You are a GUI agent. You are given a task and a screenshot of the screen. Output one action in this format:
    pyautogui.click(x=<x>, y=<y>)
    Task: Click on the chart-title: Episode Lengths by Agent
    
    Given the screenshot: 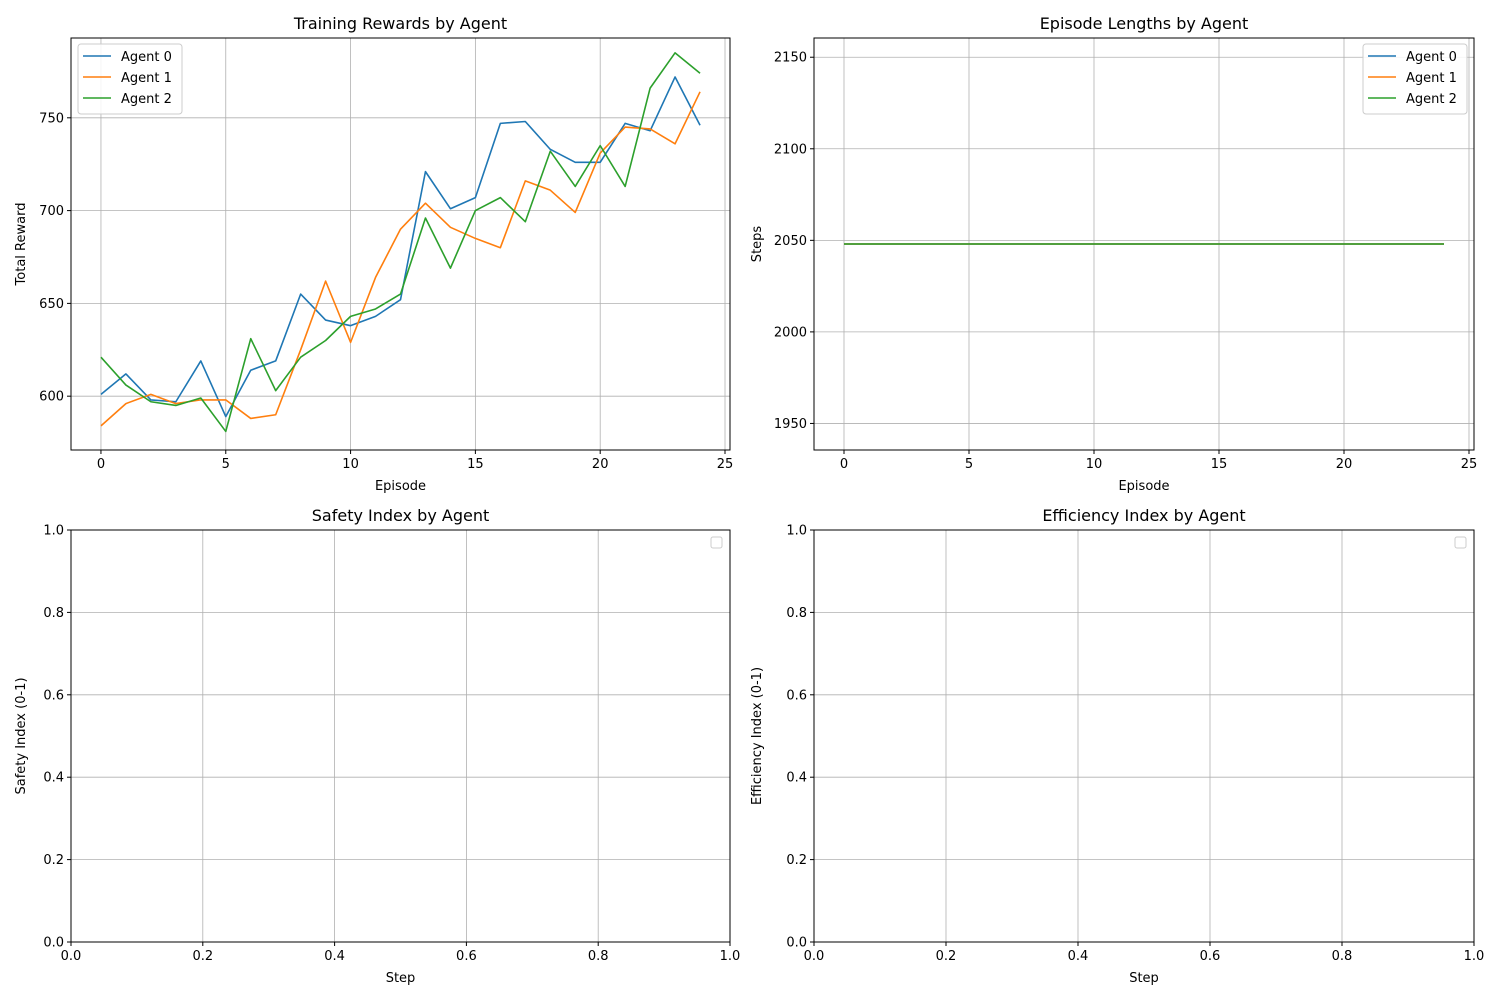 What is the action you would take?
    pyautogui.click(x=1144, y=23)
    